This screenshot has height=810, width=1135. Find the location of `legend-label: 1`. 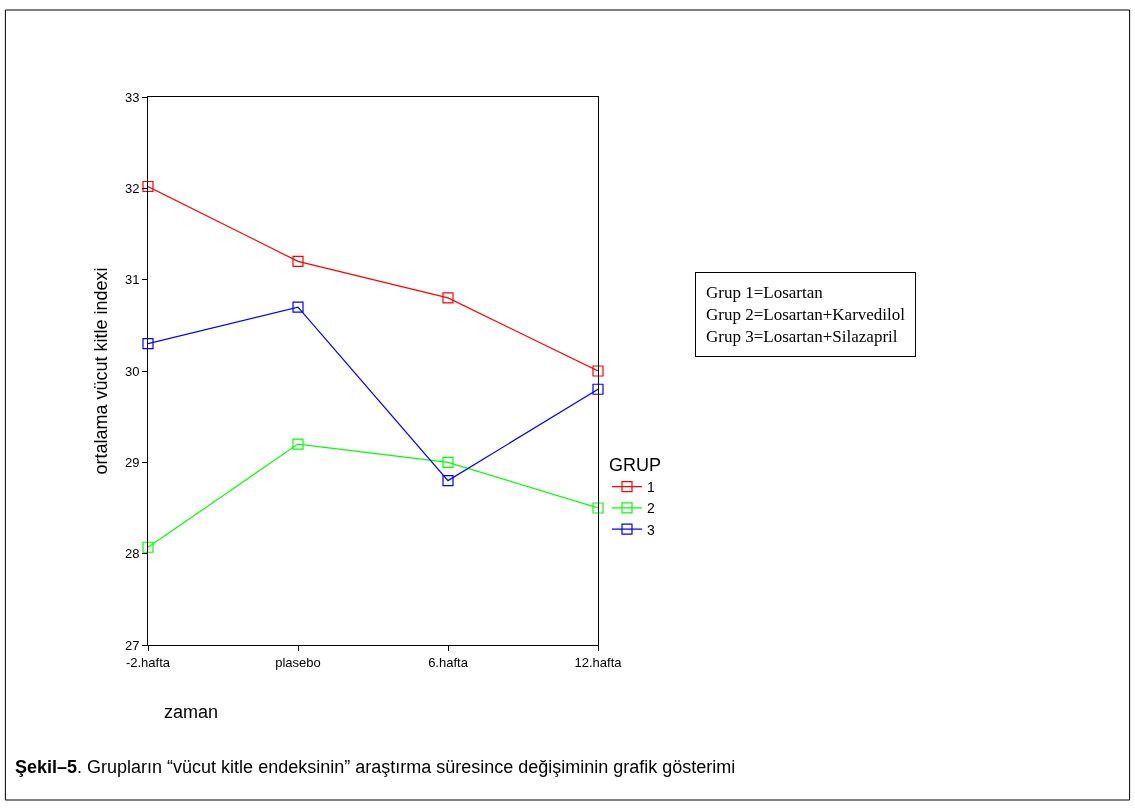

legend-label: 1 is located at coordinates (651, 487).